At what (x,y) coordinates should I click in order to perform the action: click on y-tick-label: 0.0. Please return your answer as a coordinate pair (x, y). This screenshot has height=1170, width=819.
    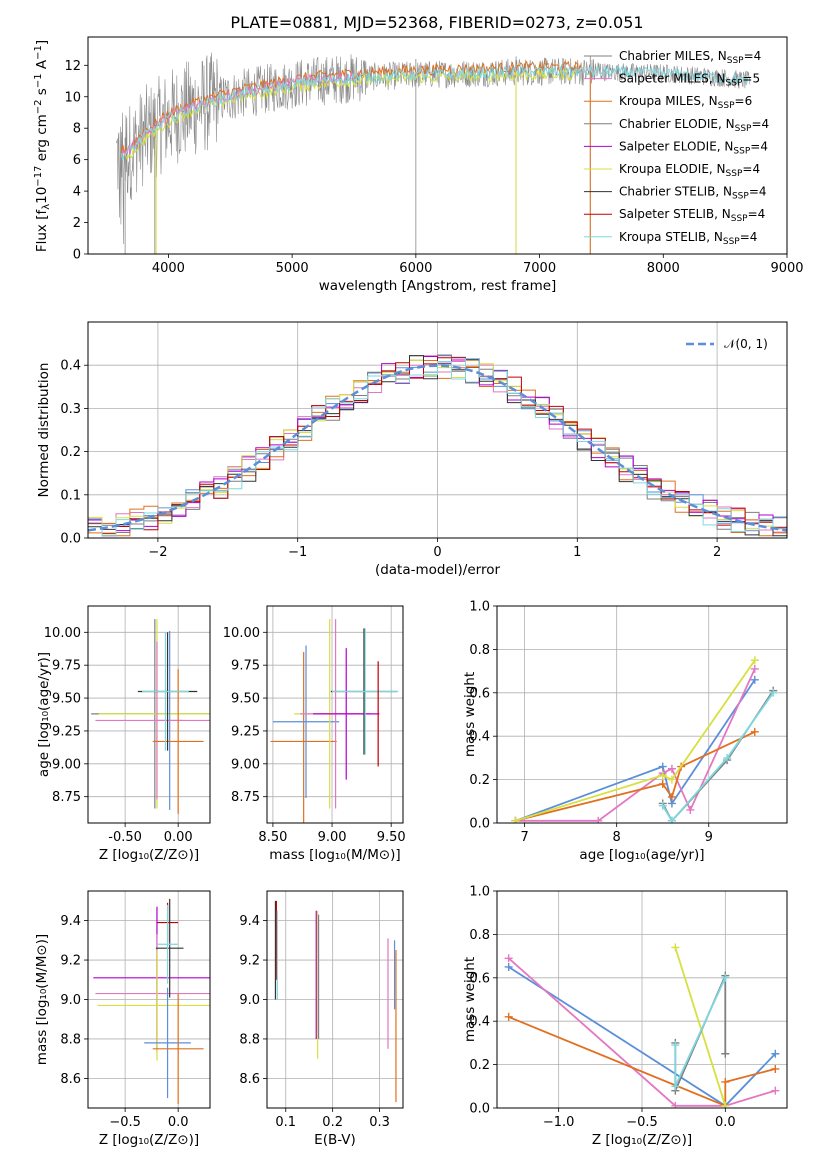
    Looking at the image, I should click on (479, 824).